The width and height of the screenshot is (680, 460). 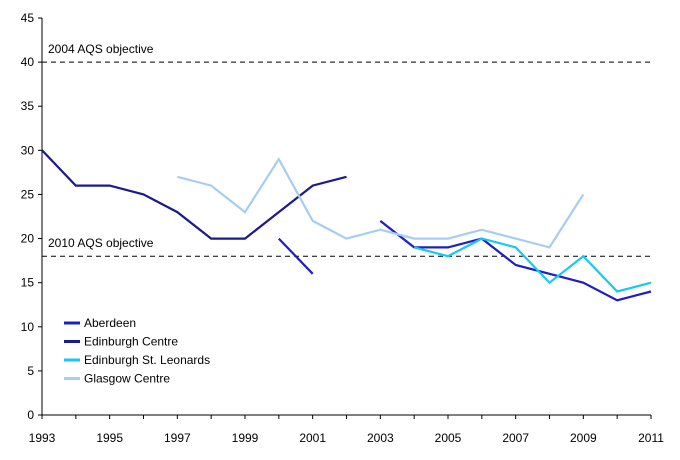 I want to click on x-tick-label: 1999, so click(x=245, y=438).